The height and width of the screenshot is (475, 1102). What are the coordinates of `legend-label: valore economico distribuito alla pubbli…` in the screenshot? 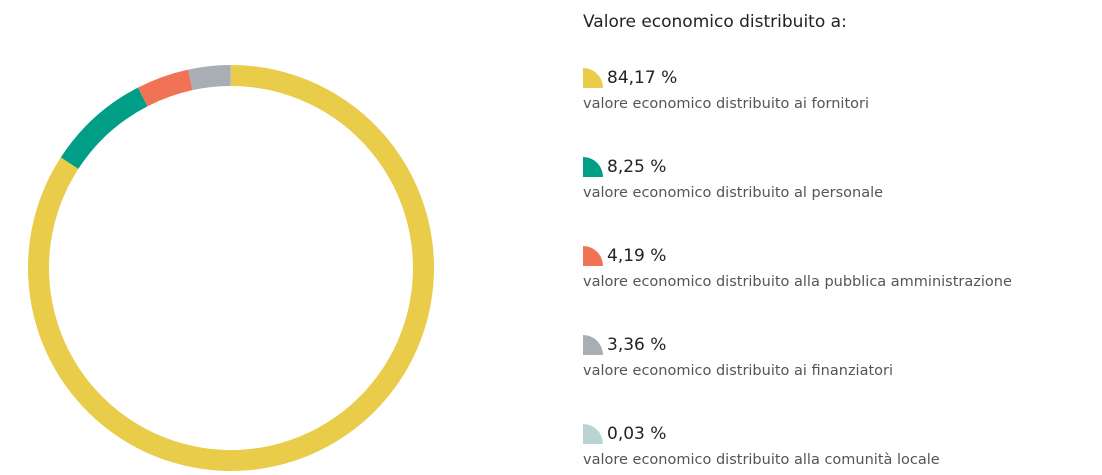 It's located at (797, 282).